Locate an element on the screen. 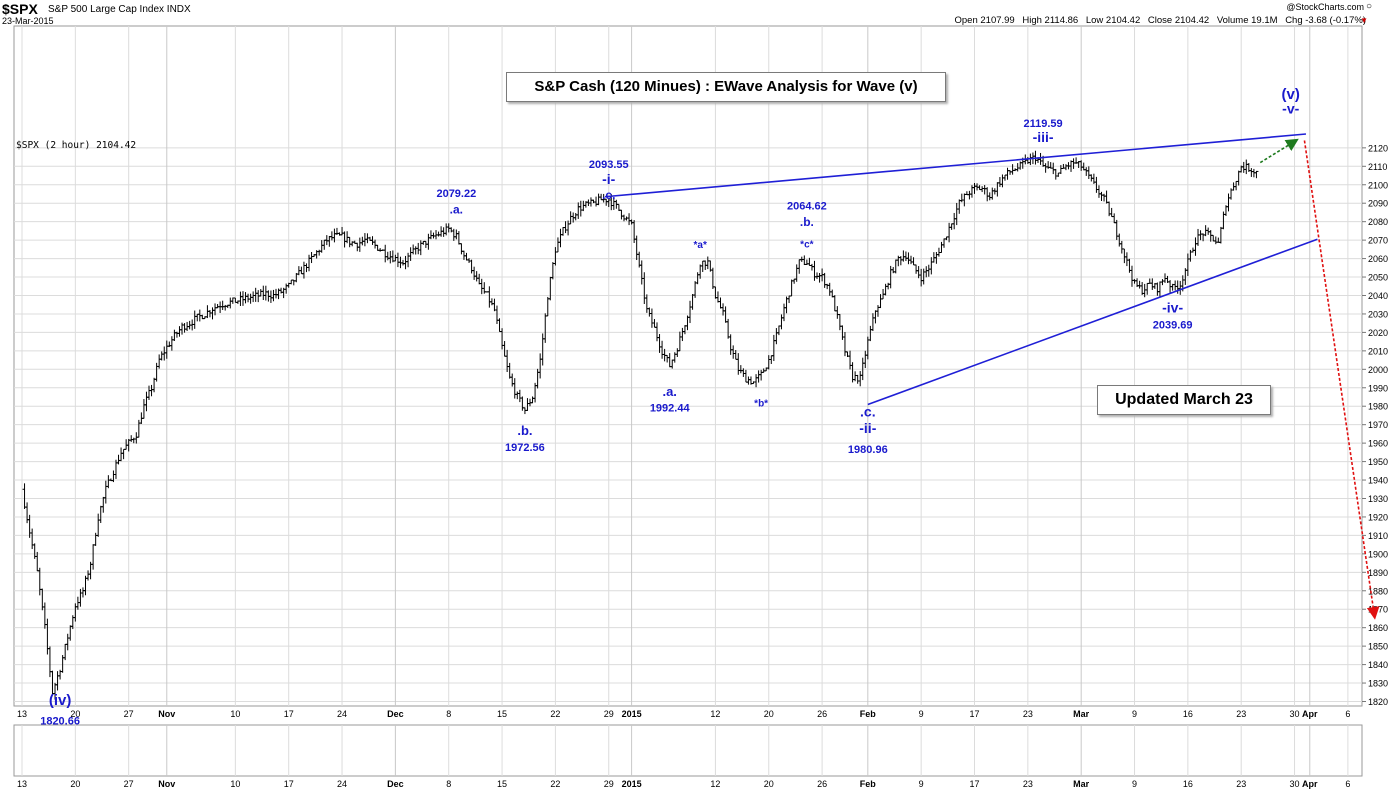  x-tick-label: 24 is located at coordinates (342, 714).